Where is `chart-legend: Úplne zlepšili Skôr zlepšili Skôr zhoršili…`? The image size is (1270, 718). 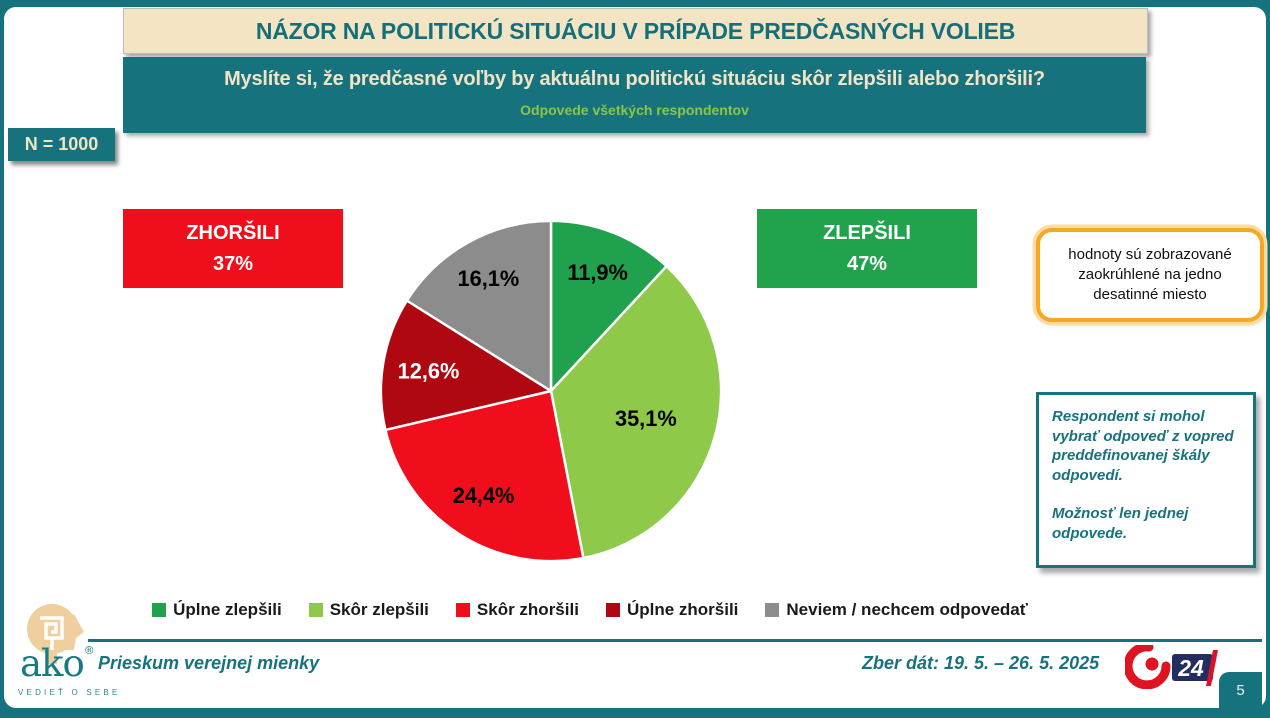
chart-legend: Úplne zlepšili Skôr zlepšili Skôr zhoršili… is located at coordinates (590, 610).